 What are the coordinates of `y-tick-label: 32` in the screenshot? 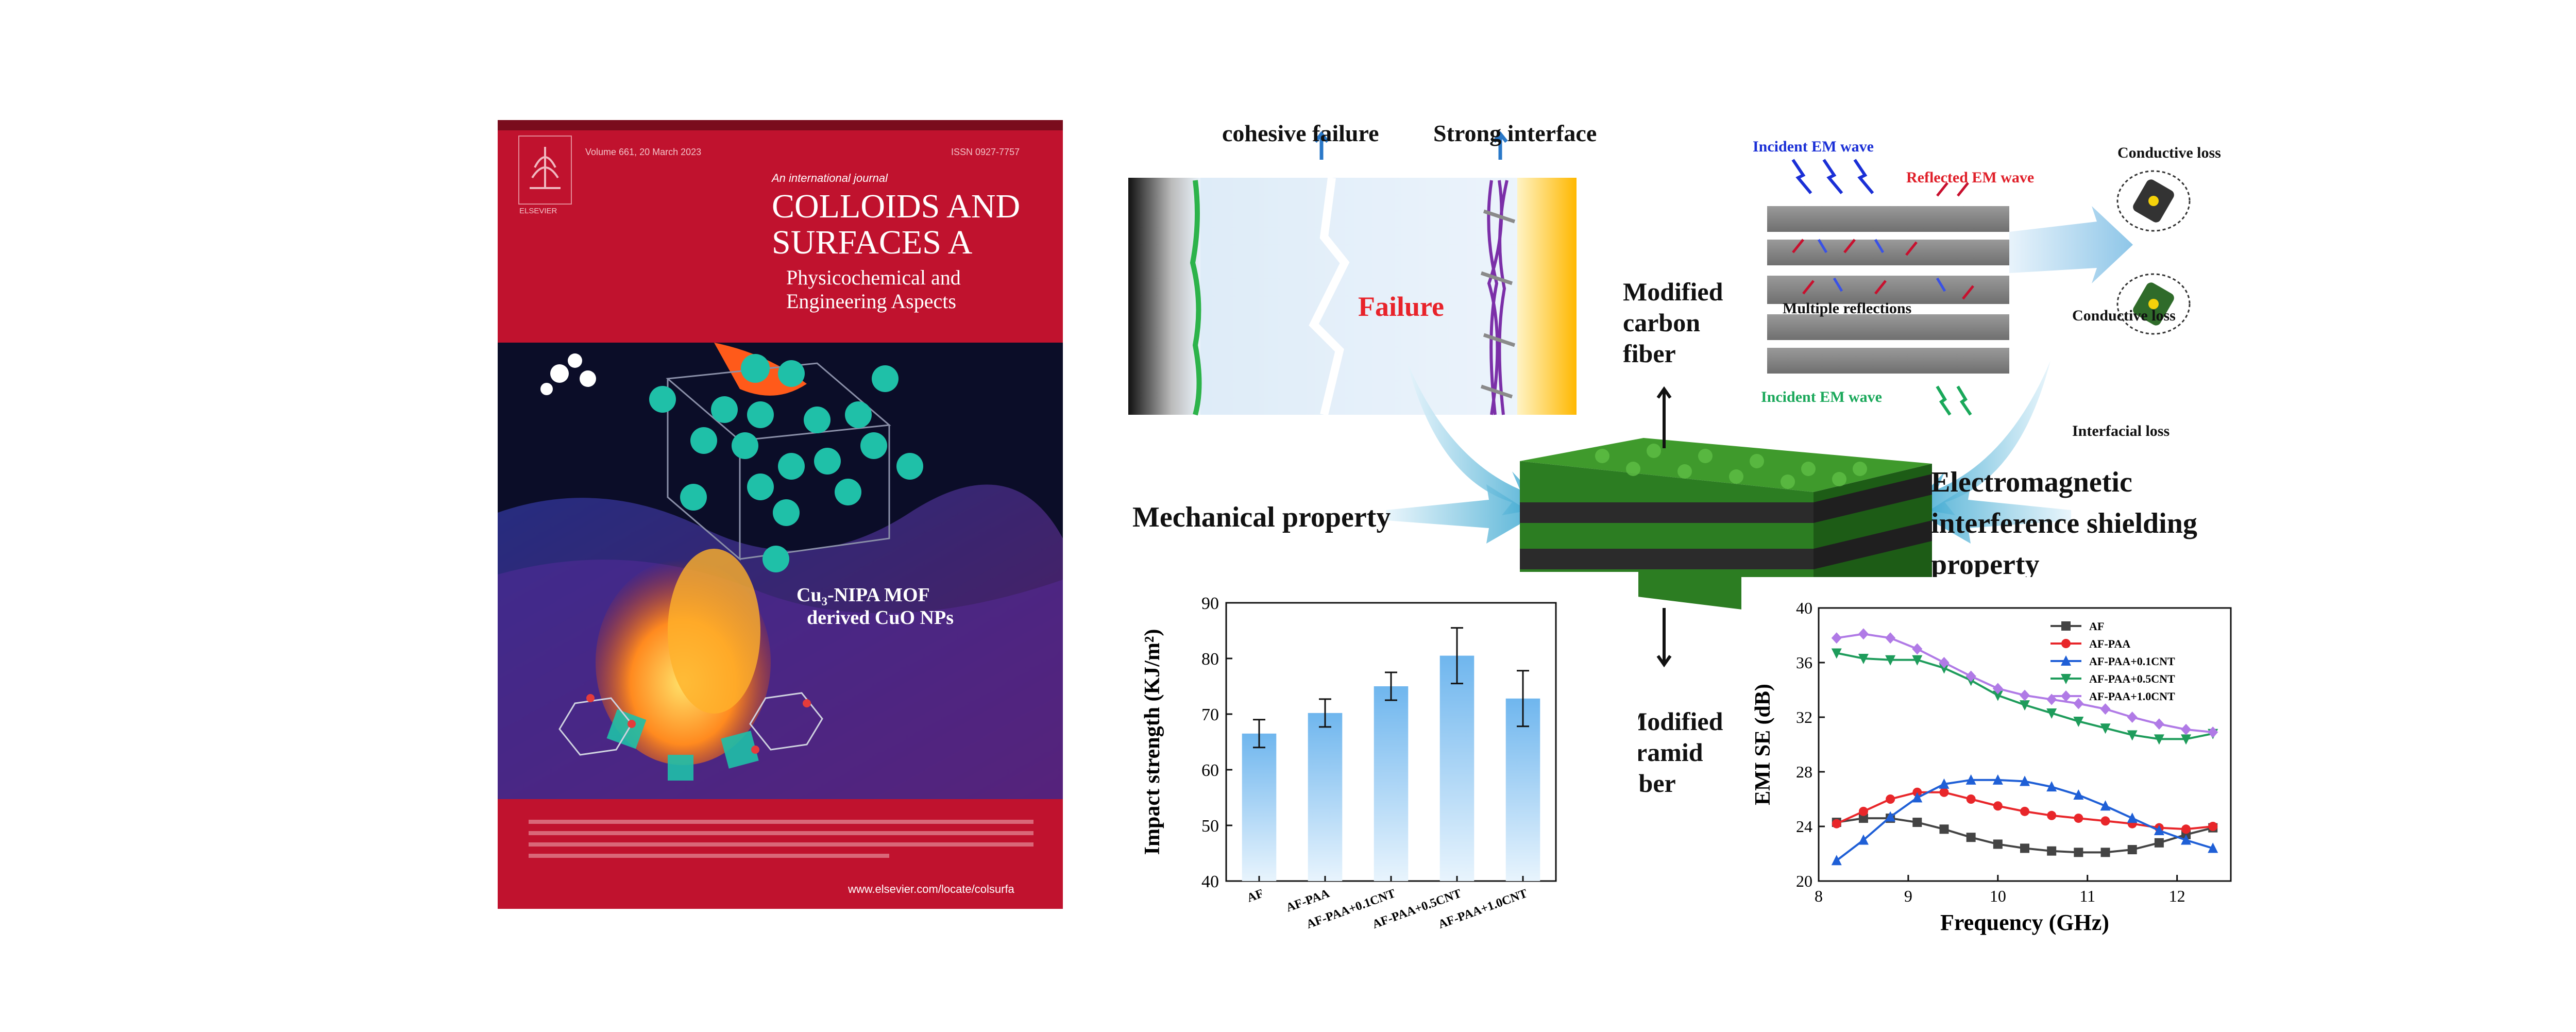 It's located at (1804, 717).